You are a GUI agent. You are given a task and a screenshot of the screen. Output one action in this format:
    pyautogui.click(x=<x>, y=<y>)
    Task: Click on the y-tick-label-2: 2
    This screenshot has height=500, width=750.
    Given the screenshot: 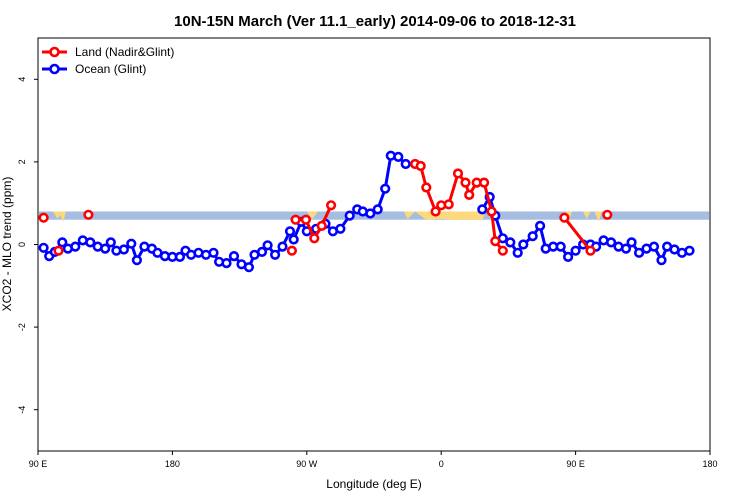 What is the action you would take?
    pyautogui.click(x=22, y=161)
    